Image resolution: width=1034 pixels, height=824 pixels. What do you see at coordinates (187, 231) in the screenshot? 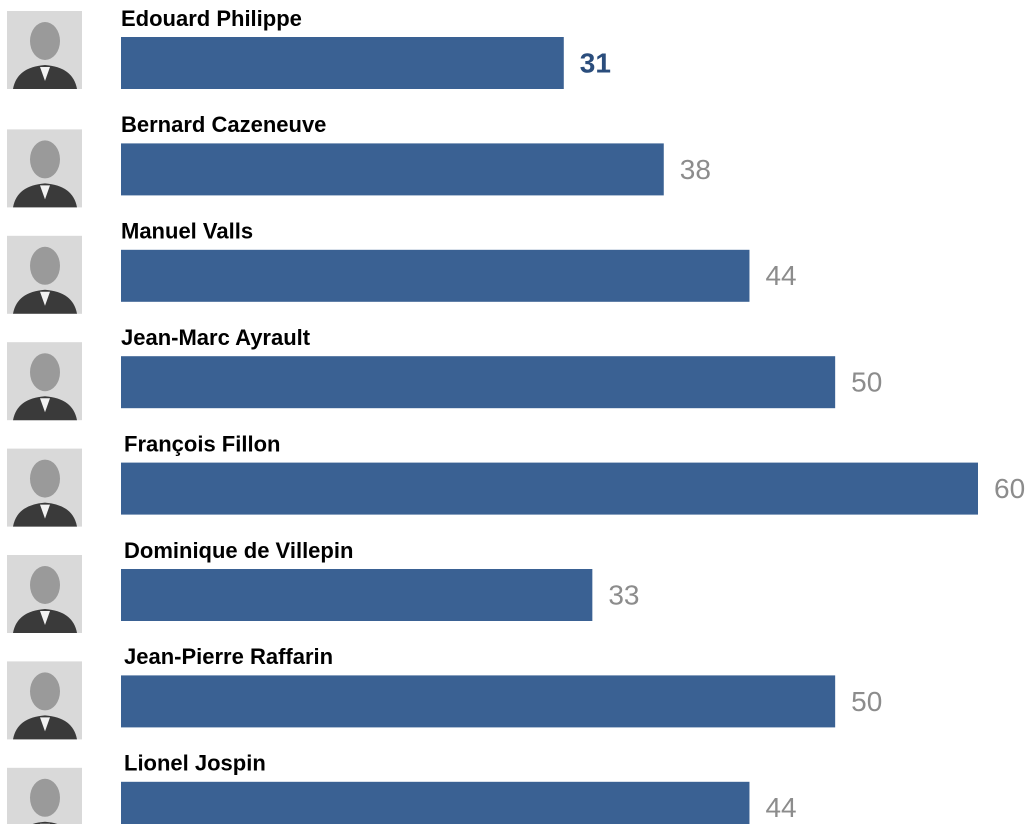
I see `candidate-name: Manuel Valls` at bounding box center [187, 231].